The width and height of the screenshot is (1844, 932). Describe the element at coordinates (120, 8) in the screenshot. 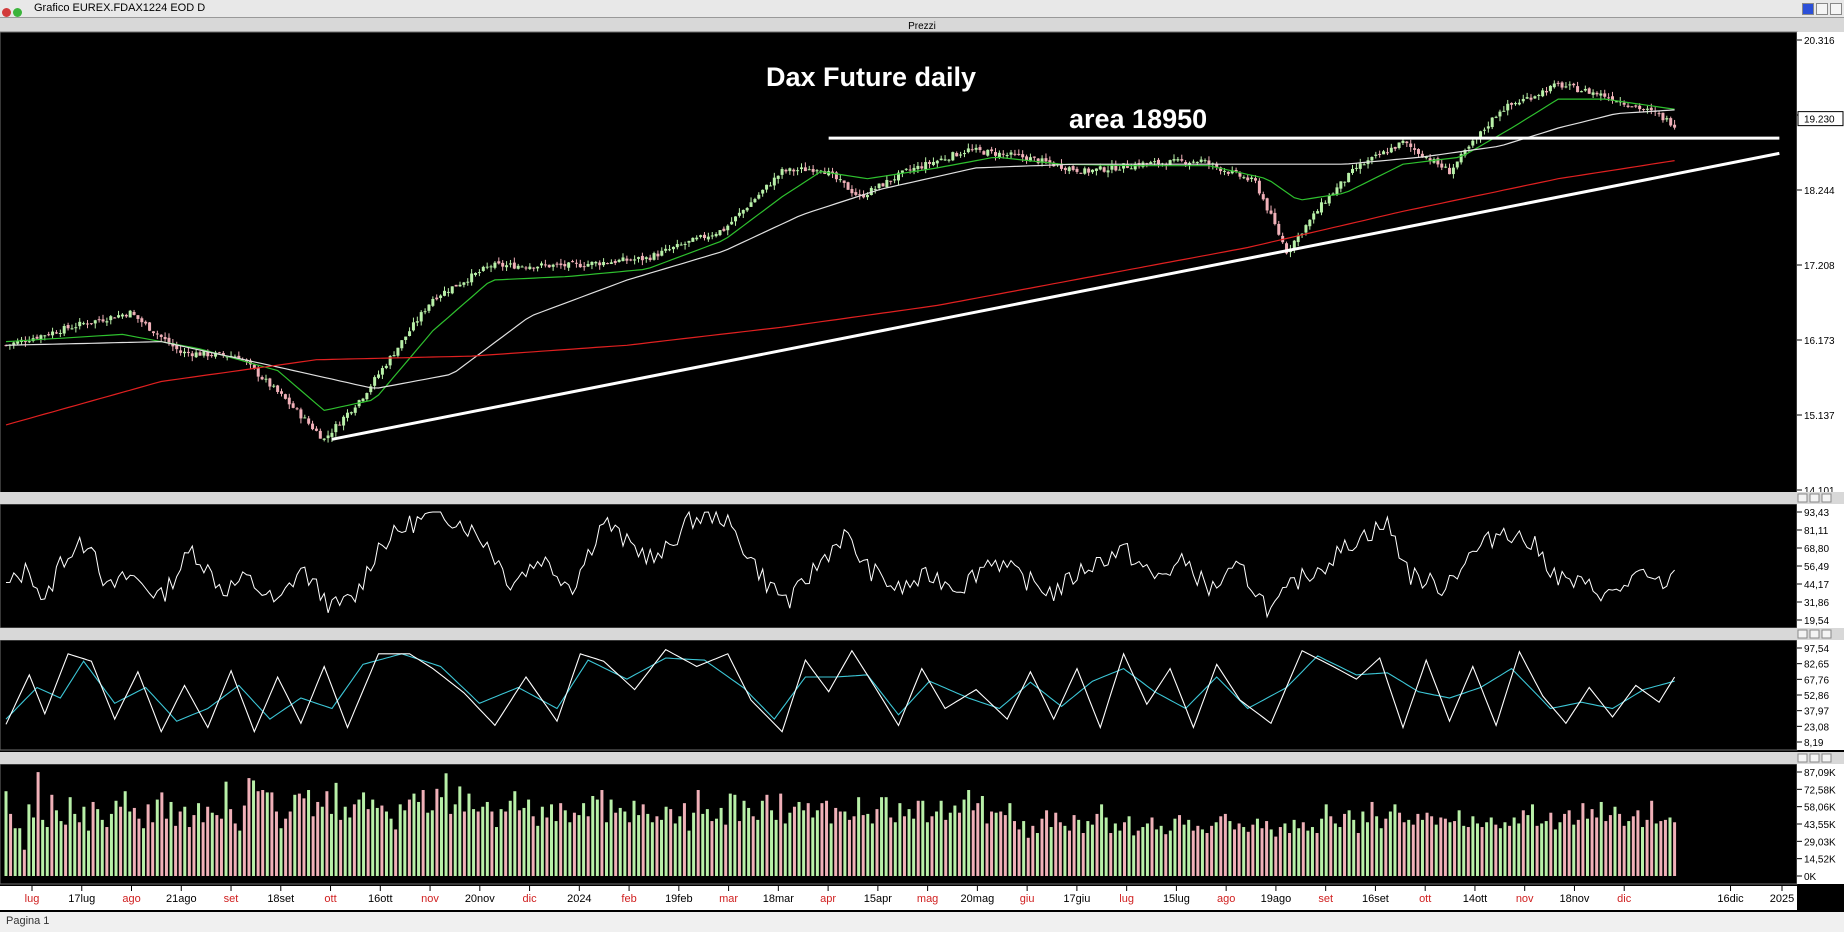

I see `window-title: Grafico EUREX.FDAX1224 EOD D` at that location.